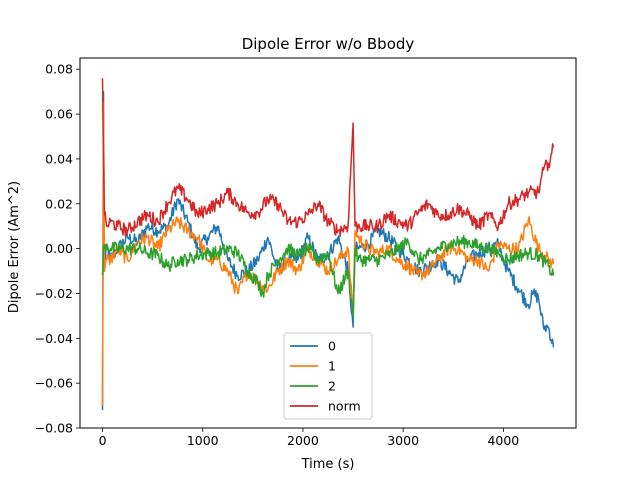 This screenshot has width=640, height=480. Describe the element at coordinates (59, 114) in the screenshot. I see `y-tick-label: 0.06` at that location.